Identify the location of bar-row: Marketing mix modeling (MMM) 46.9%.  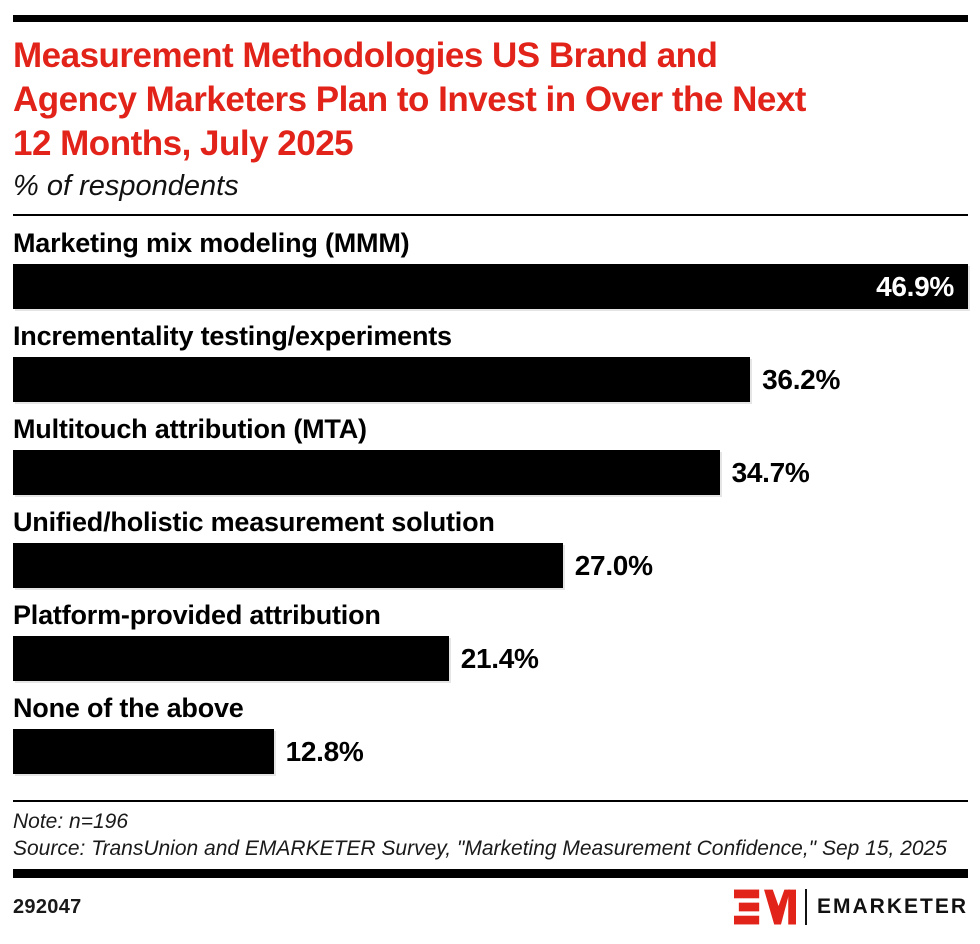
(490, 268).